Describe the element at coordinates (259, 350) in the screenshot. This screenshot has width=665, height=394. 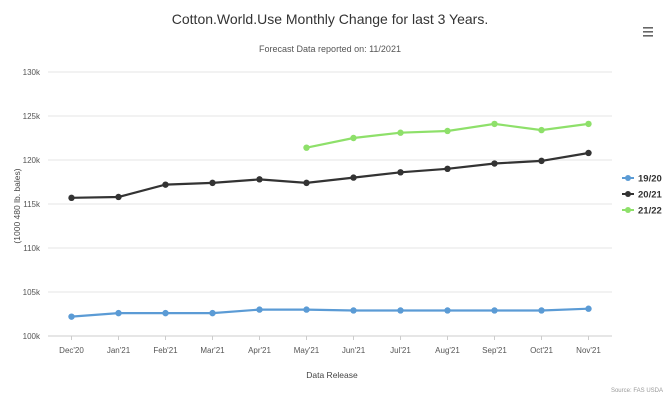
I see `x-tick-label: Apr'21` at that location.